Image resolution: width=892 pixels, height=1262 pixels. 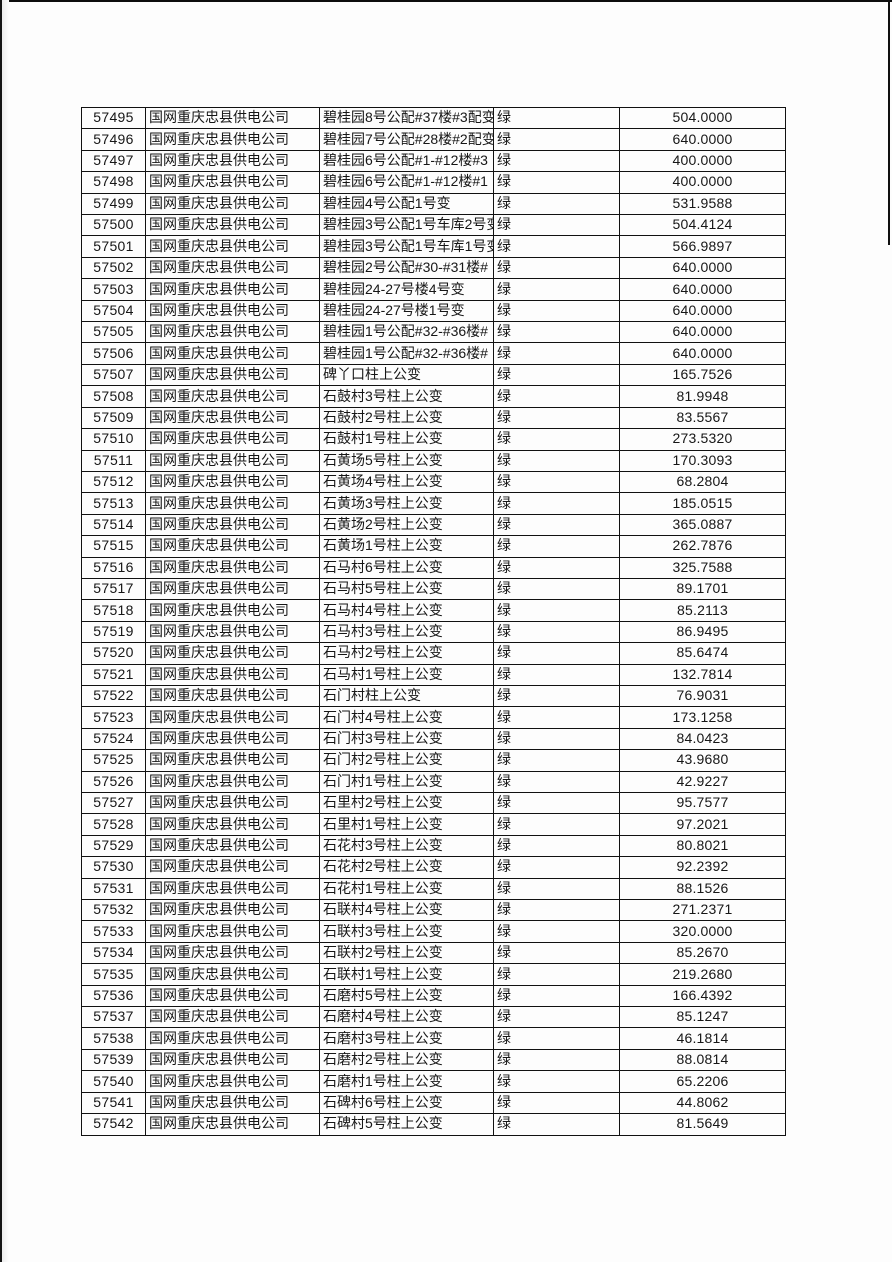 I want to click on cell-equipment-name: 石磨村4号柱上公变, so click(x=406, y=1017).